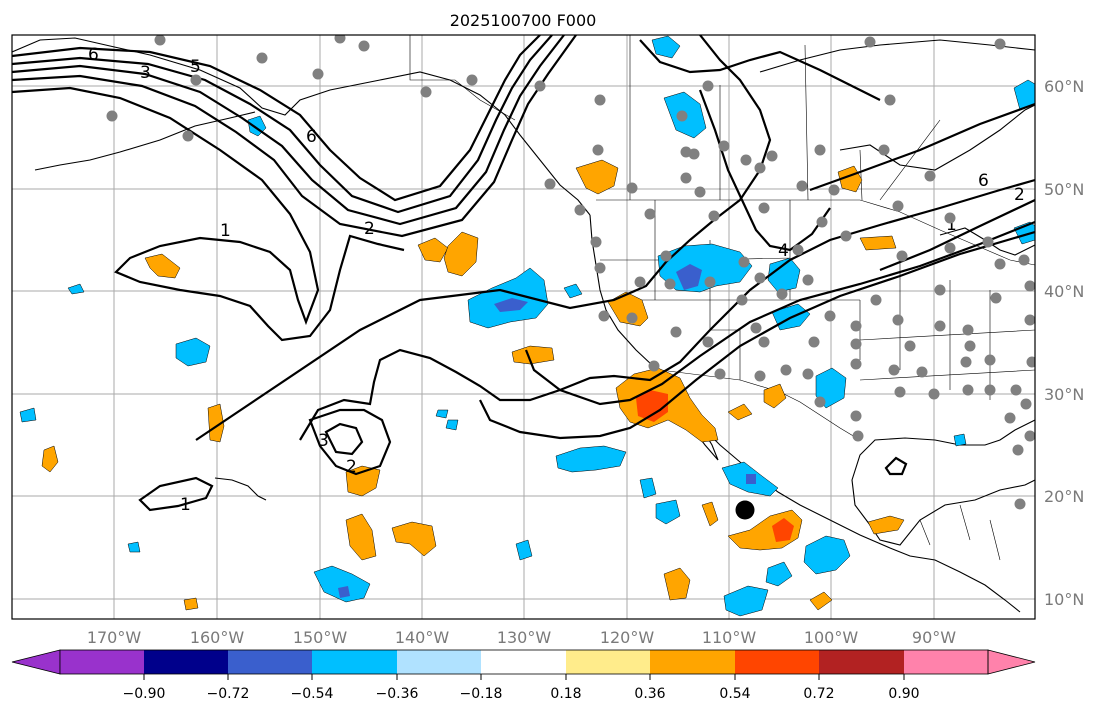  Describe the element at coordinates (783, 251) in the screenshot. I see `contour-label: 4` at that location.